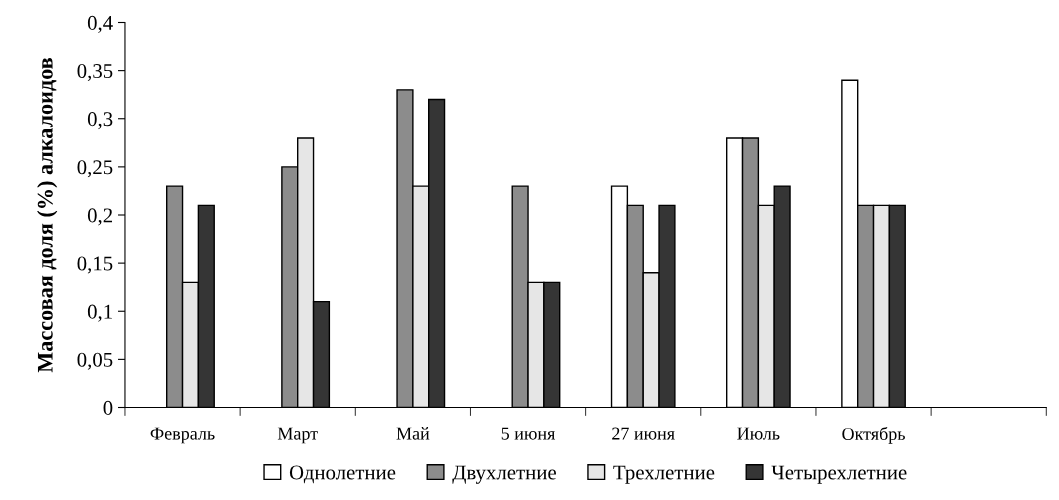  Describe the element at coordinates (839, 474) in the screenshot. I see `legend-label: Четырехлетние` at that location.